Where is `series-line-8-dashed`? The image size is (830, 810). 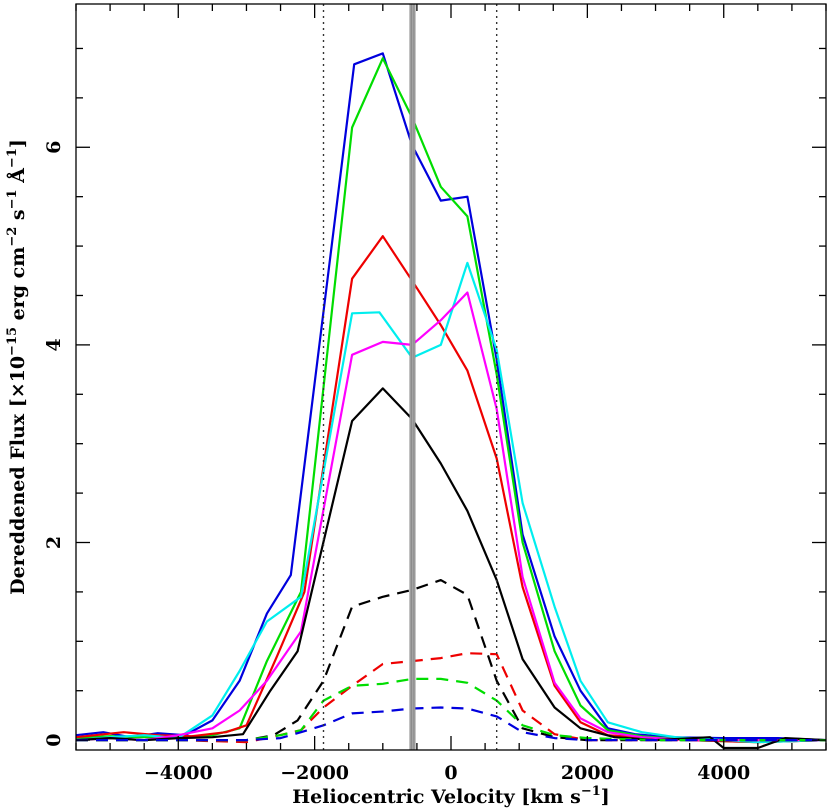 series-line-8-dashed is located at coordinates (451, 698).